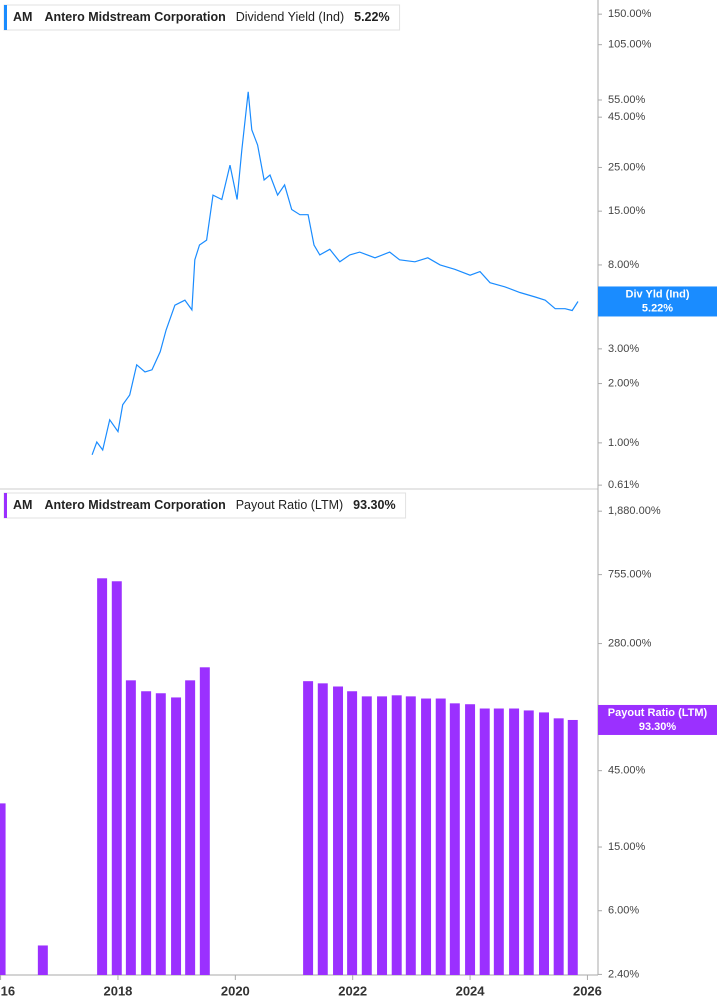  I want to click on y-tick-label: 1,880.00%, so click(634, 511).